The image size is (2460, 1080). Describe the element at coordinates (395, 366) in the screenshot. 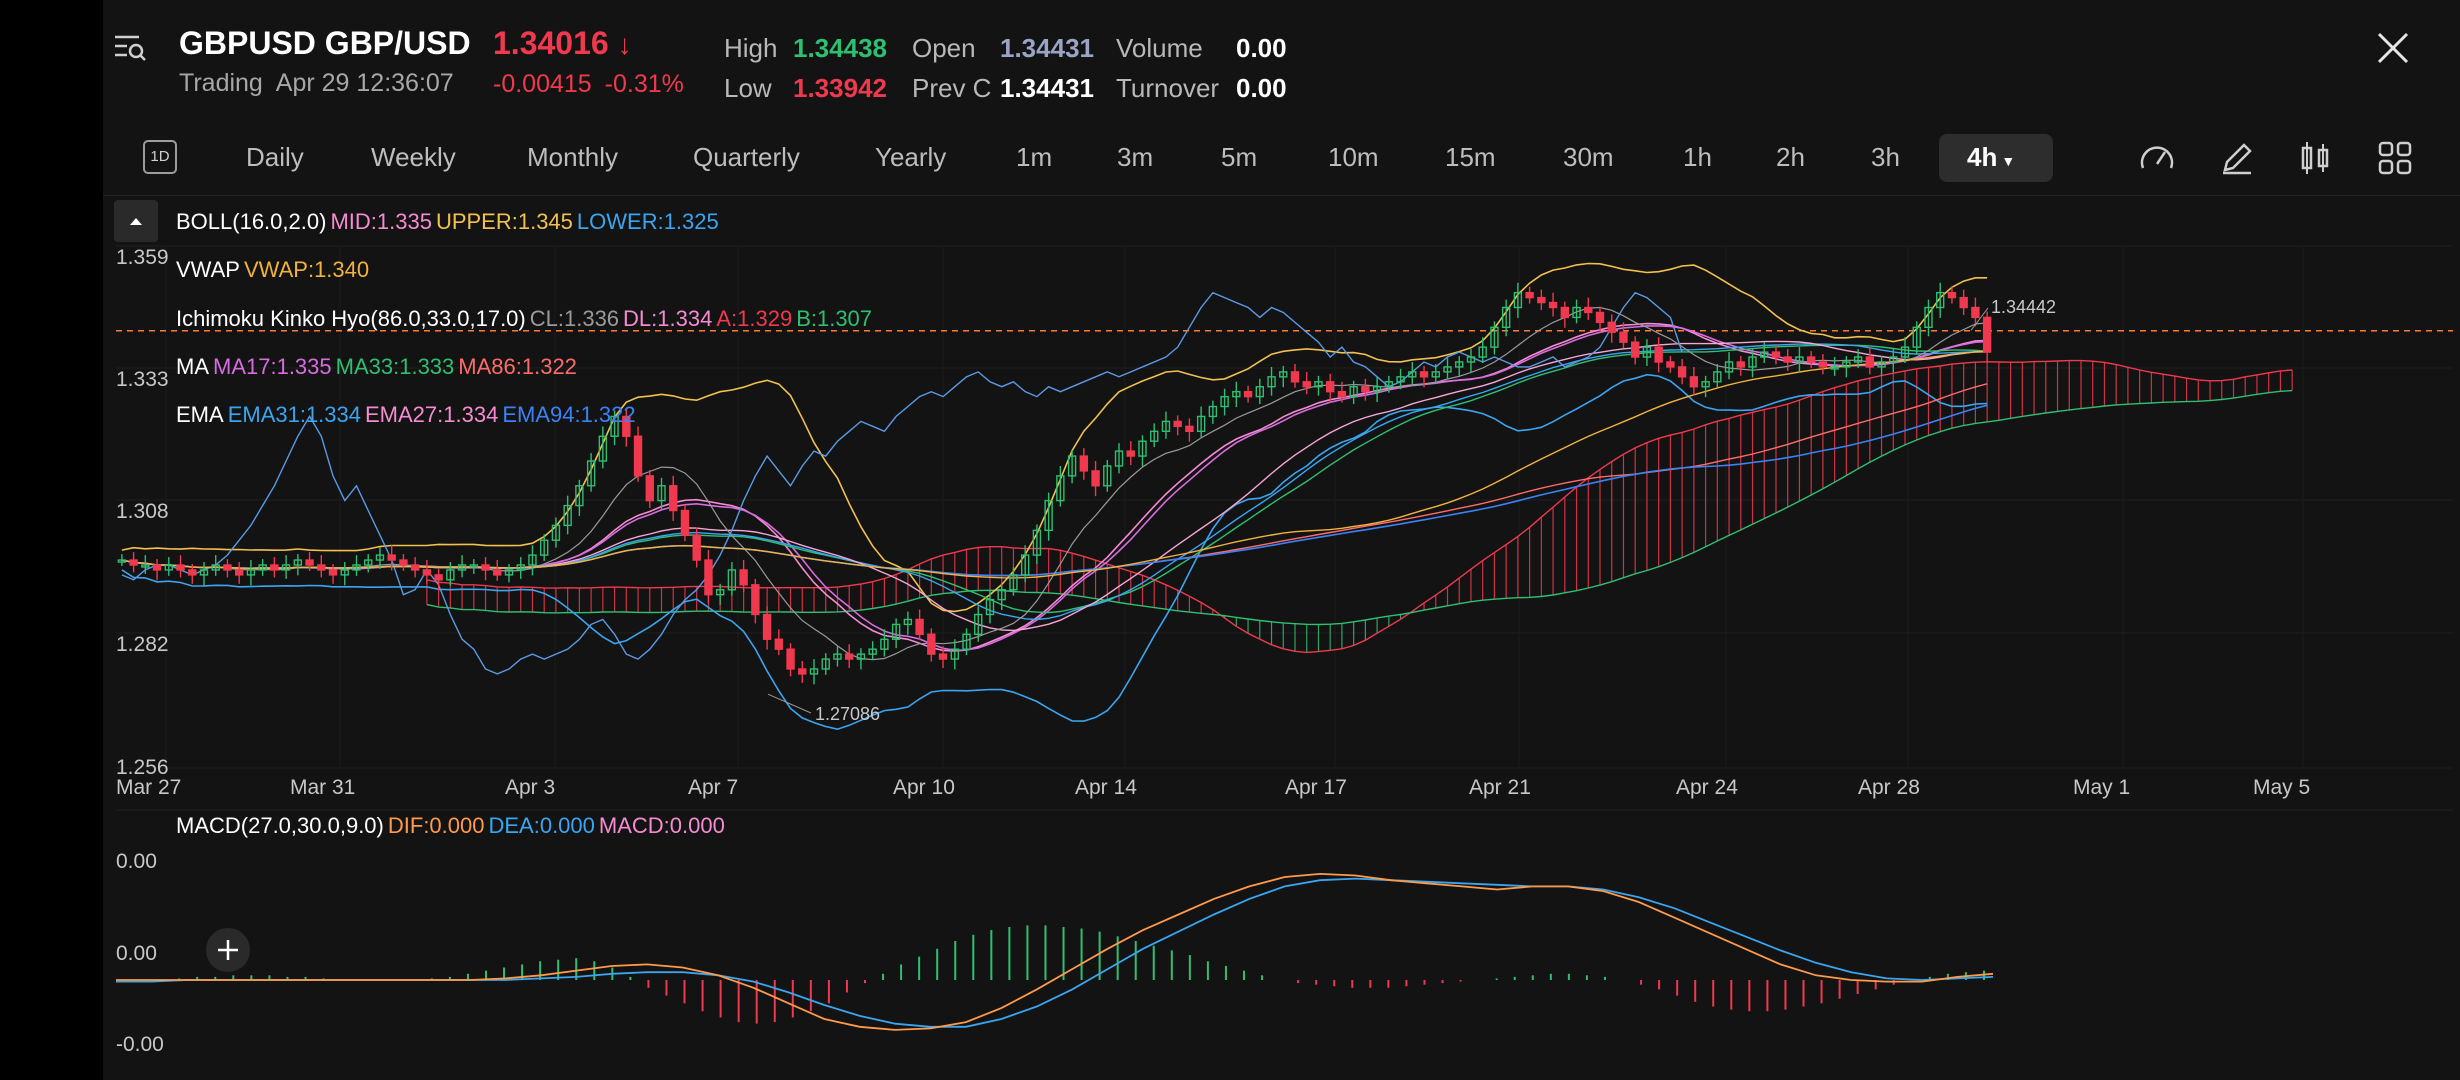

I see `legend-ma33: MA33:1.333` at that location.